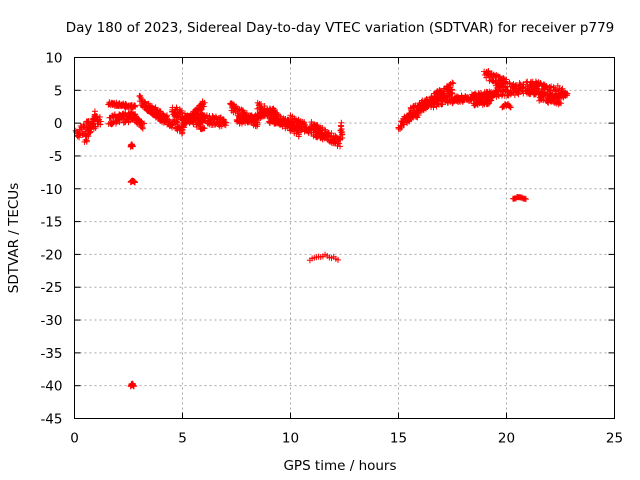 Image resolution: width=640 pixels, height=480 pixels. What do you see at coordinates (53, 59) in the screenshot?
I see `y-tick-label: 10` at bounding box center [53, 59].